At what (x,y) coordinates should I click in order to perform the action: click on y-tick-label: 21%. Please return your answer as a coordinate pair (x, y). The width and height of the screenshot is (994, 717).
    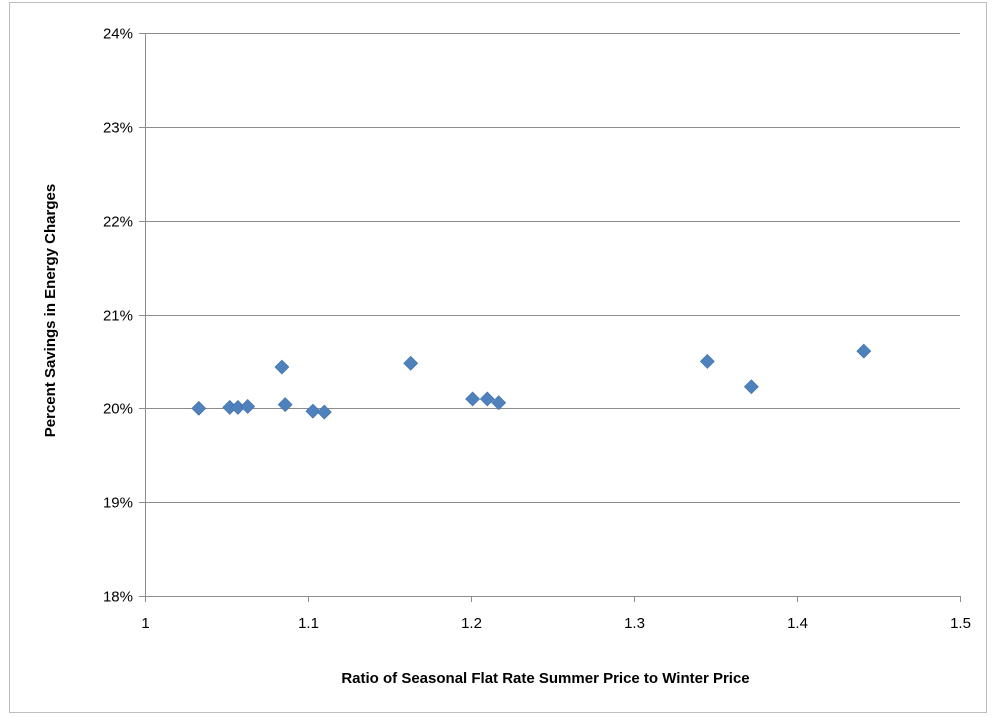
    Looking at the image, I should click on (118, 316).